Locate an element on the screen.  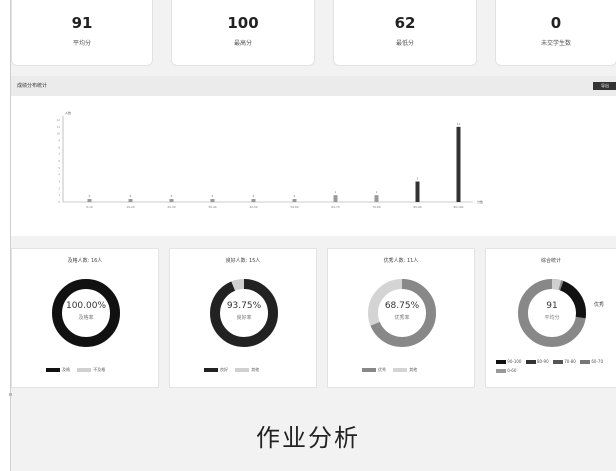
pass-donut: 100.00% 及格率 is located at coordinates (86, 313).